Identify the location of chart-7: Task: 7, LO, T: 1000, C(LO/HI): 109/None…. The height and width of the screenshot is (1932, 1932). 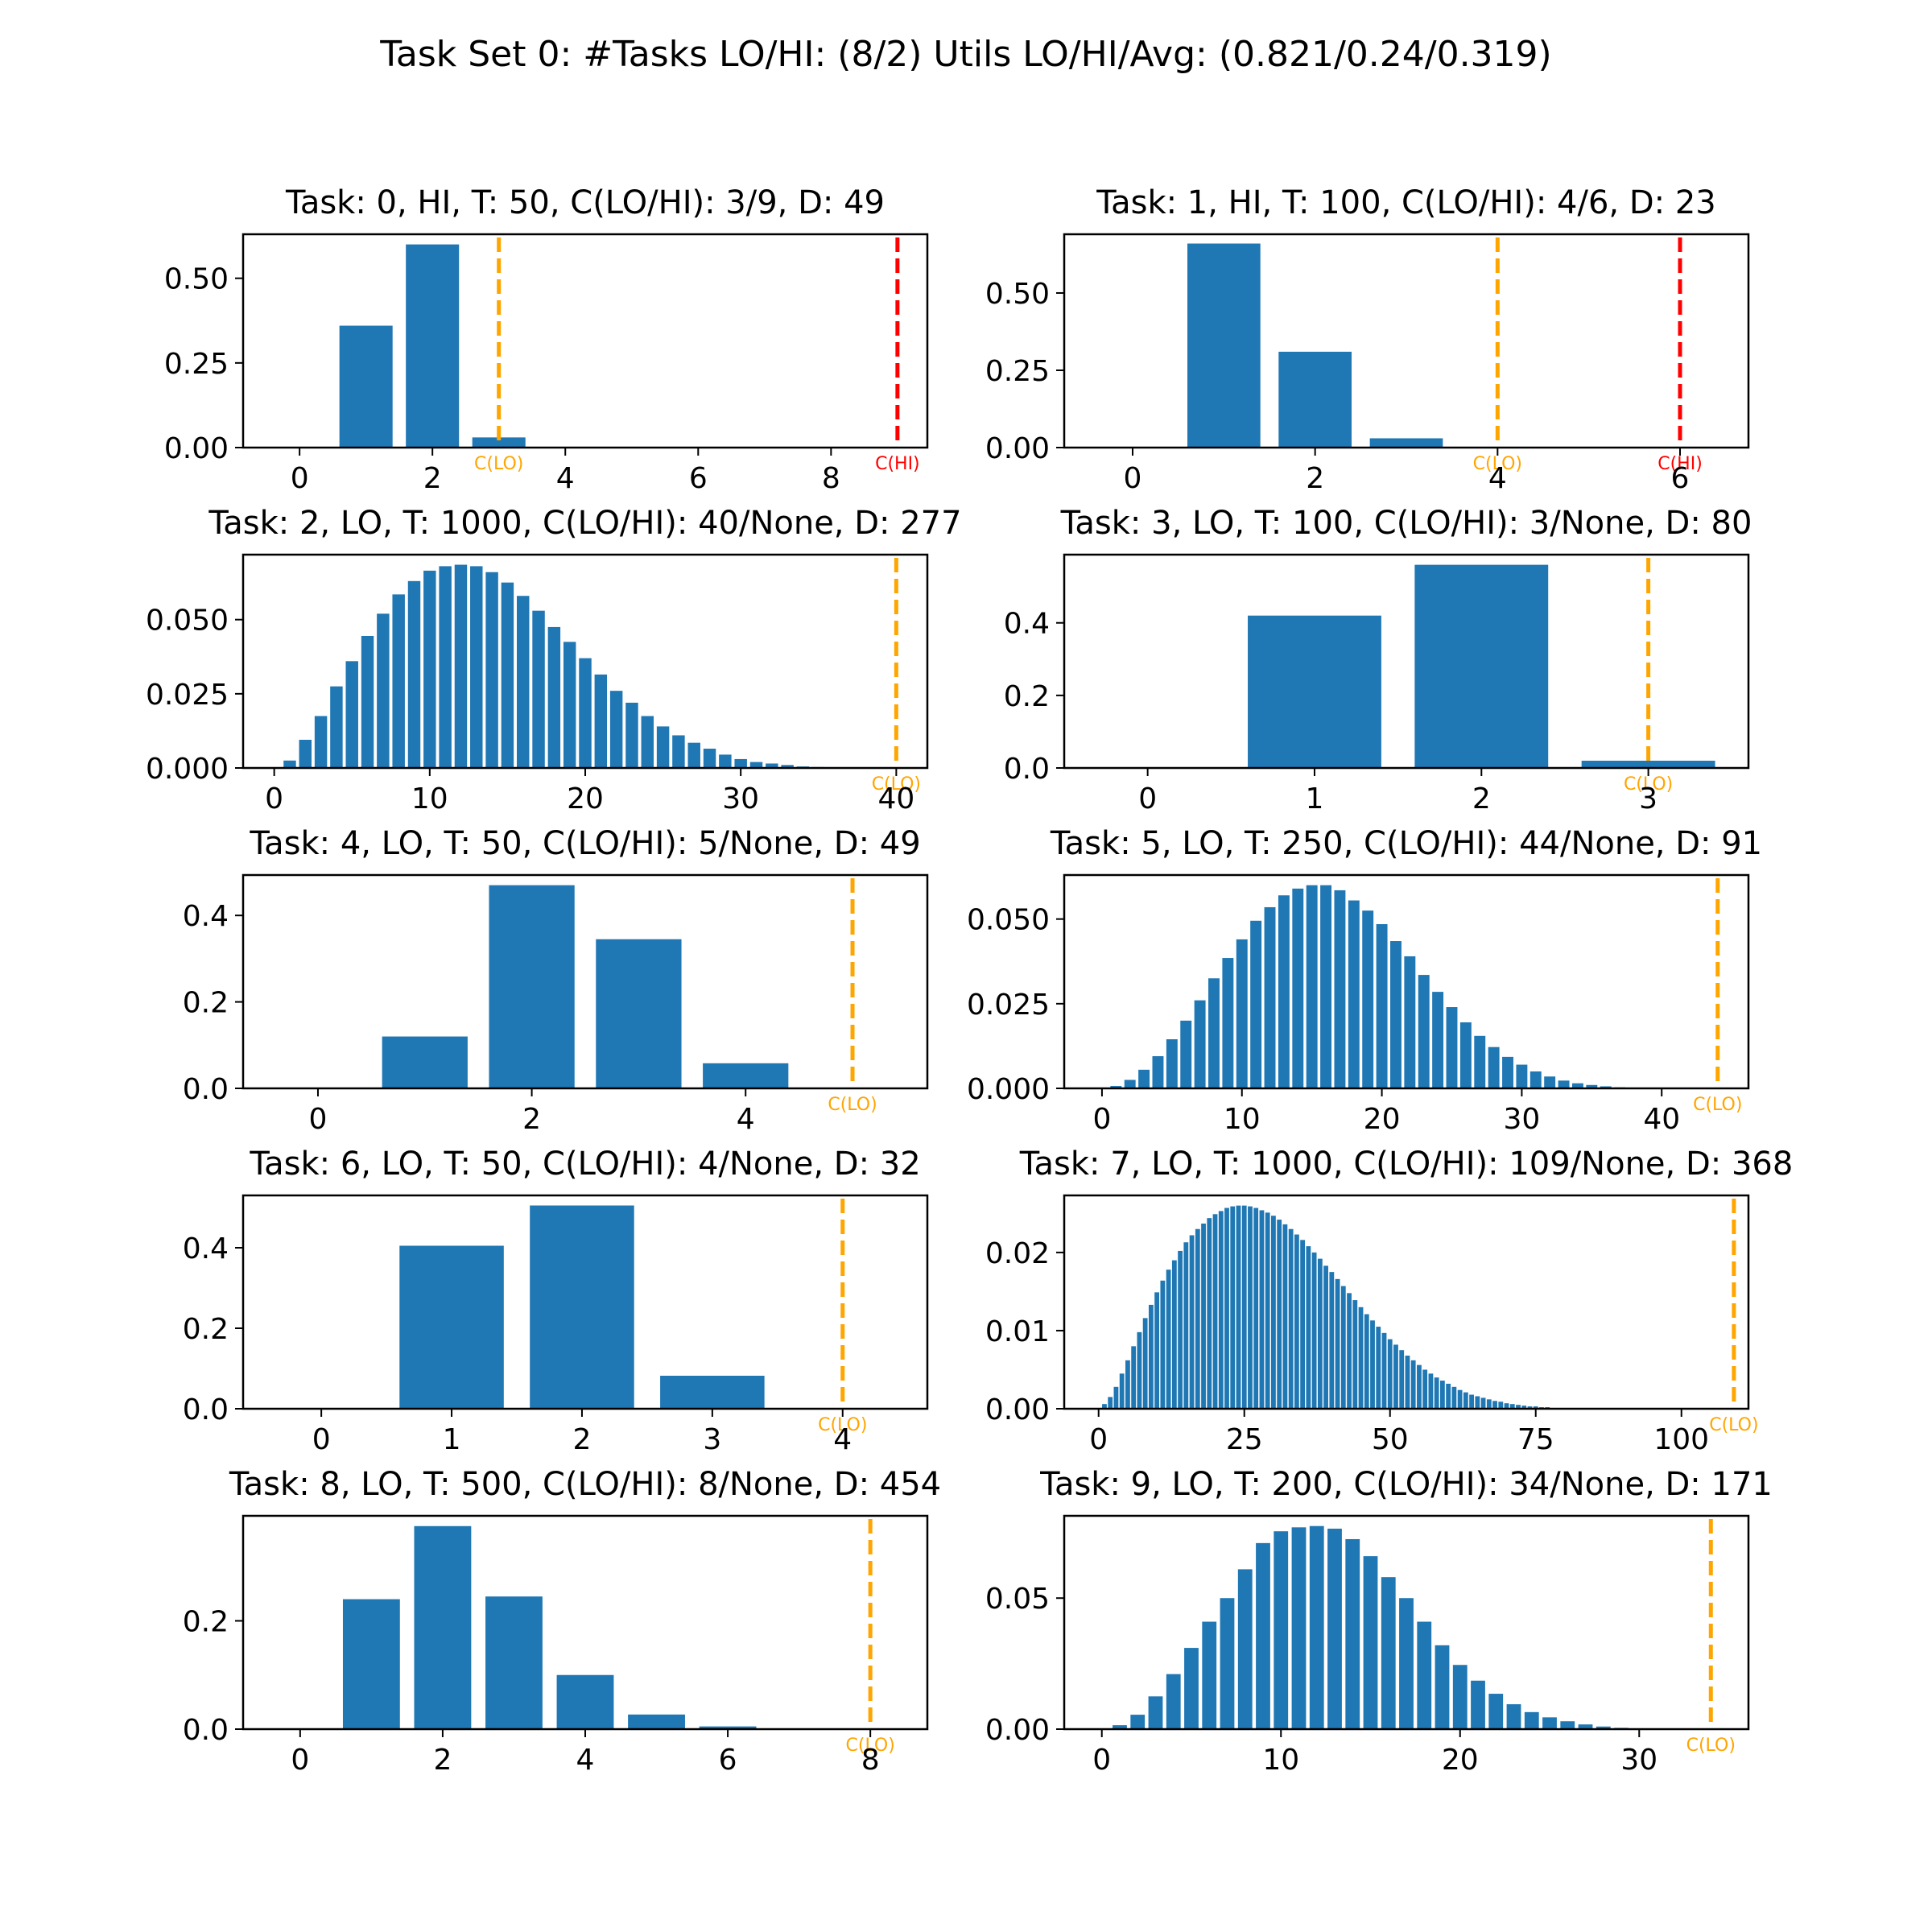
(1389, 1301).